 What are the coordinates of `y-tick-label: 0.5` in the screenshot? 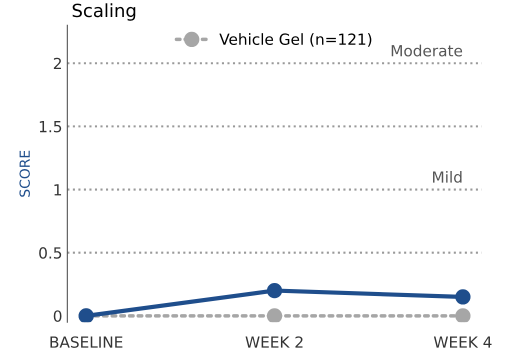 It's located at (50, 253).